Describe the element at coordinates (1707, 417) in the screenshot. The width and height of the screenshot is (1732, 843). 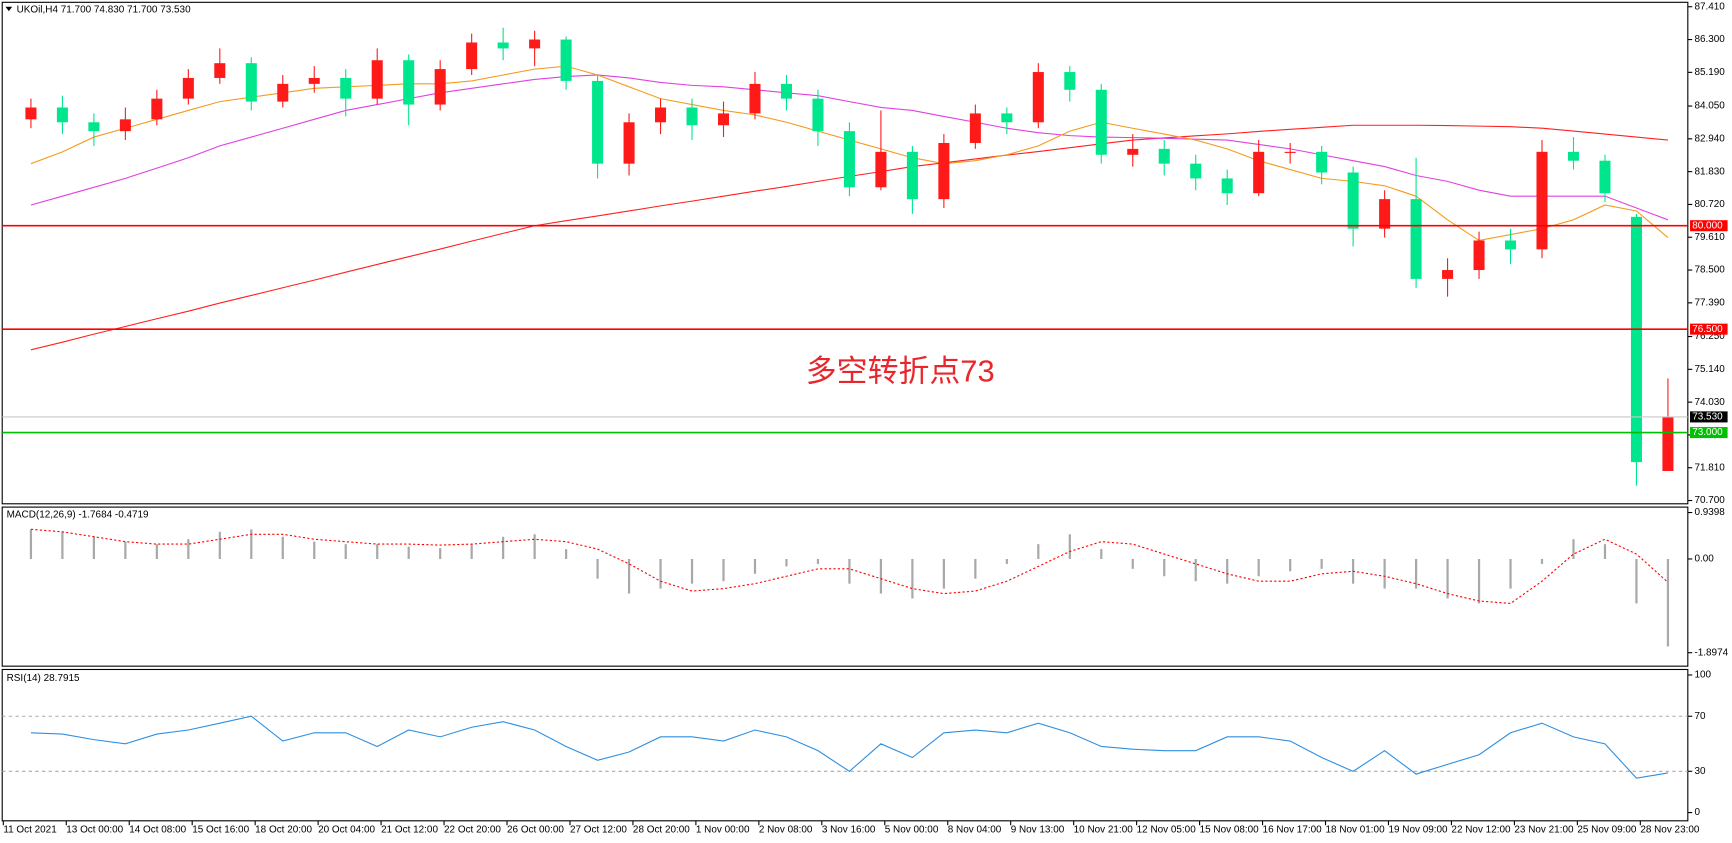
I see `level-label: 73.530` at that location.